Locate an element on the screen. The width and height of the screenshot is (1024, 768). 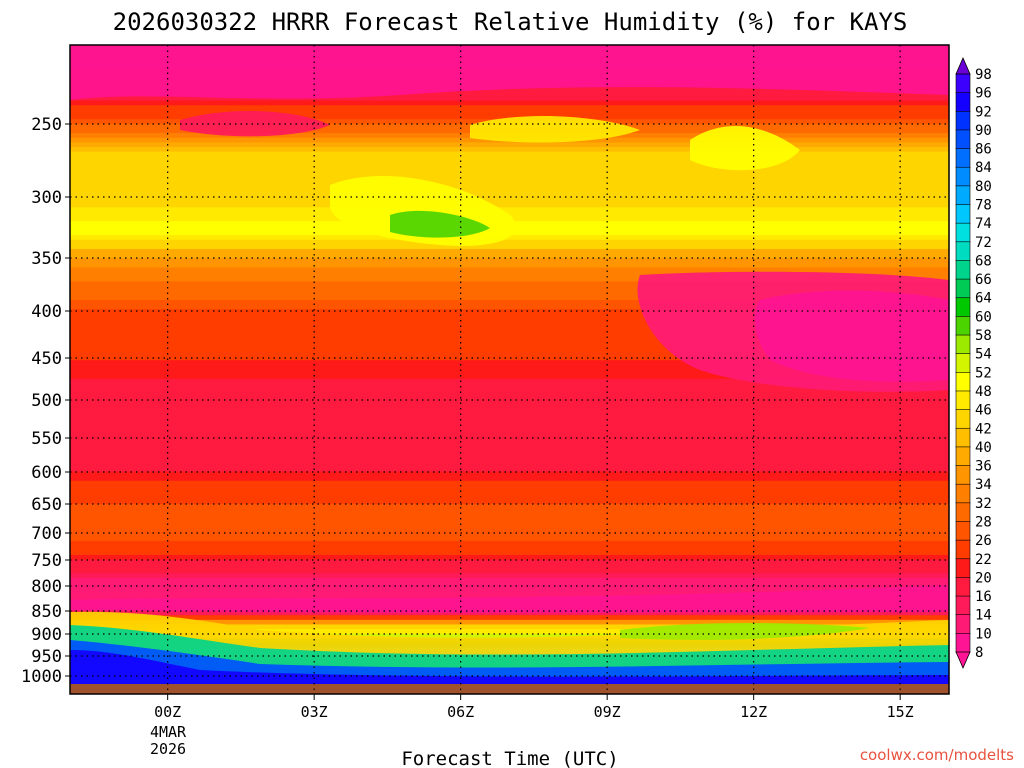
colorbar-label: 46 is located at coordinates (983, 411).